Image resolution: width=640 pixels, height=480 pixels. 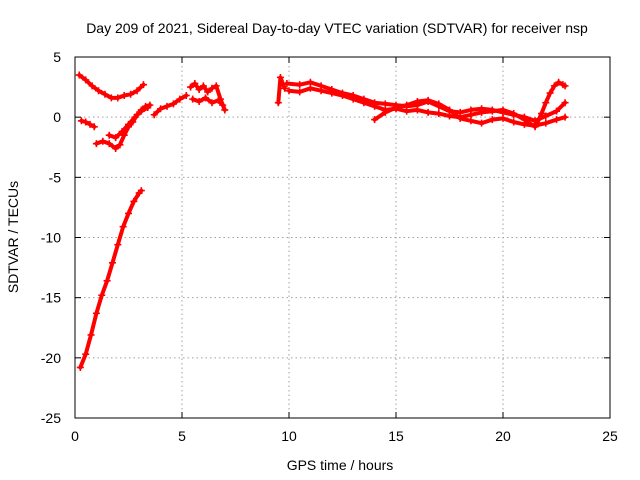 What do you see at coordinates (57, 117) in the screenshot?
I see `y-tick-label: 0` at bounding box center [57, 117].